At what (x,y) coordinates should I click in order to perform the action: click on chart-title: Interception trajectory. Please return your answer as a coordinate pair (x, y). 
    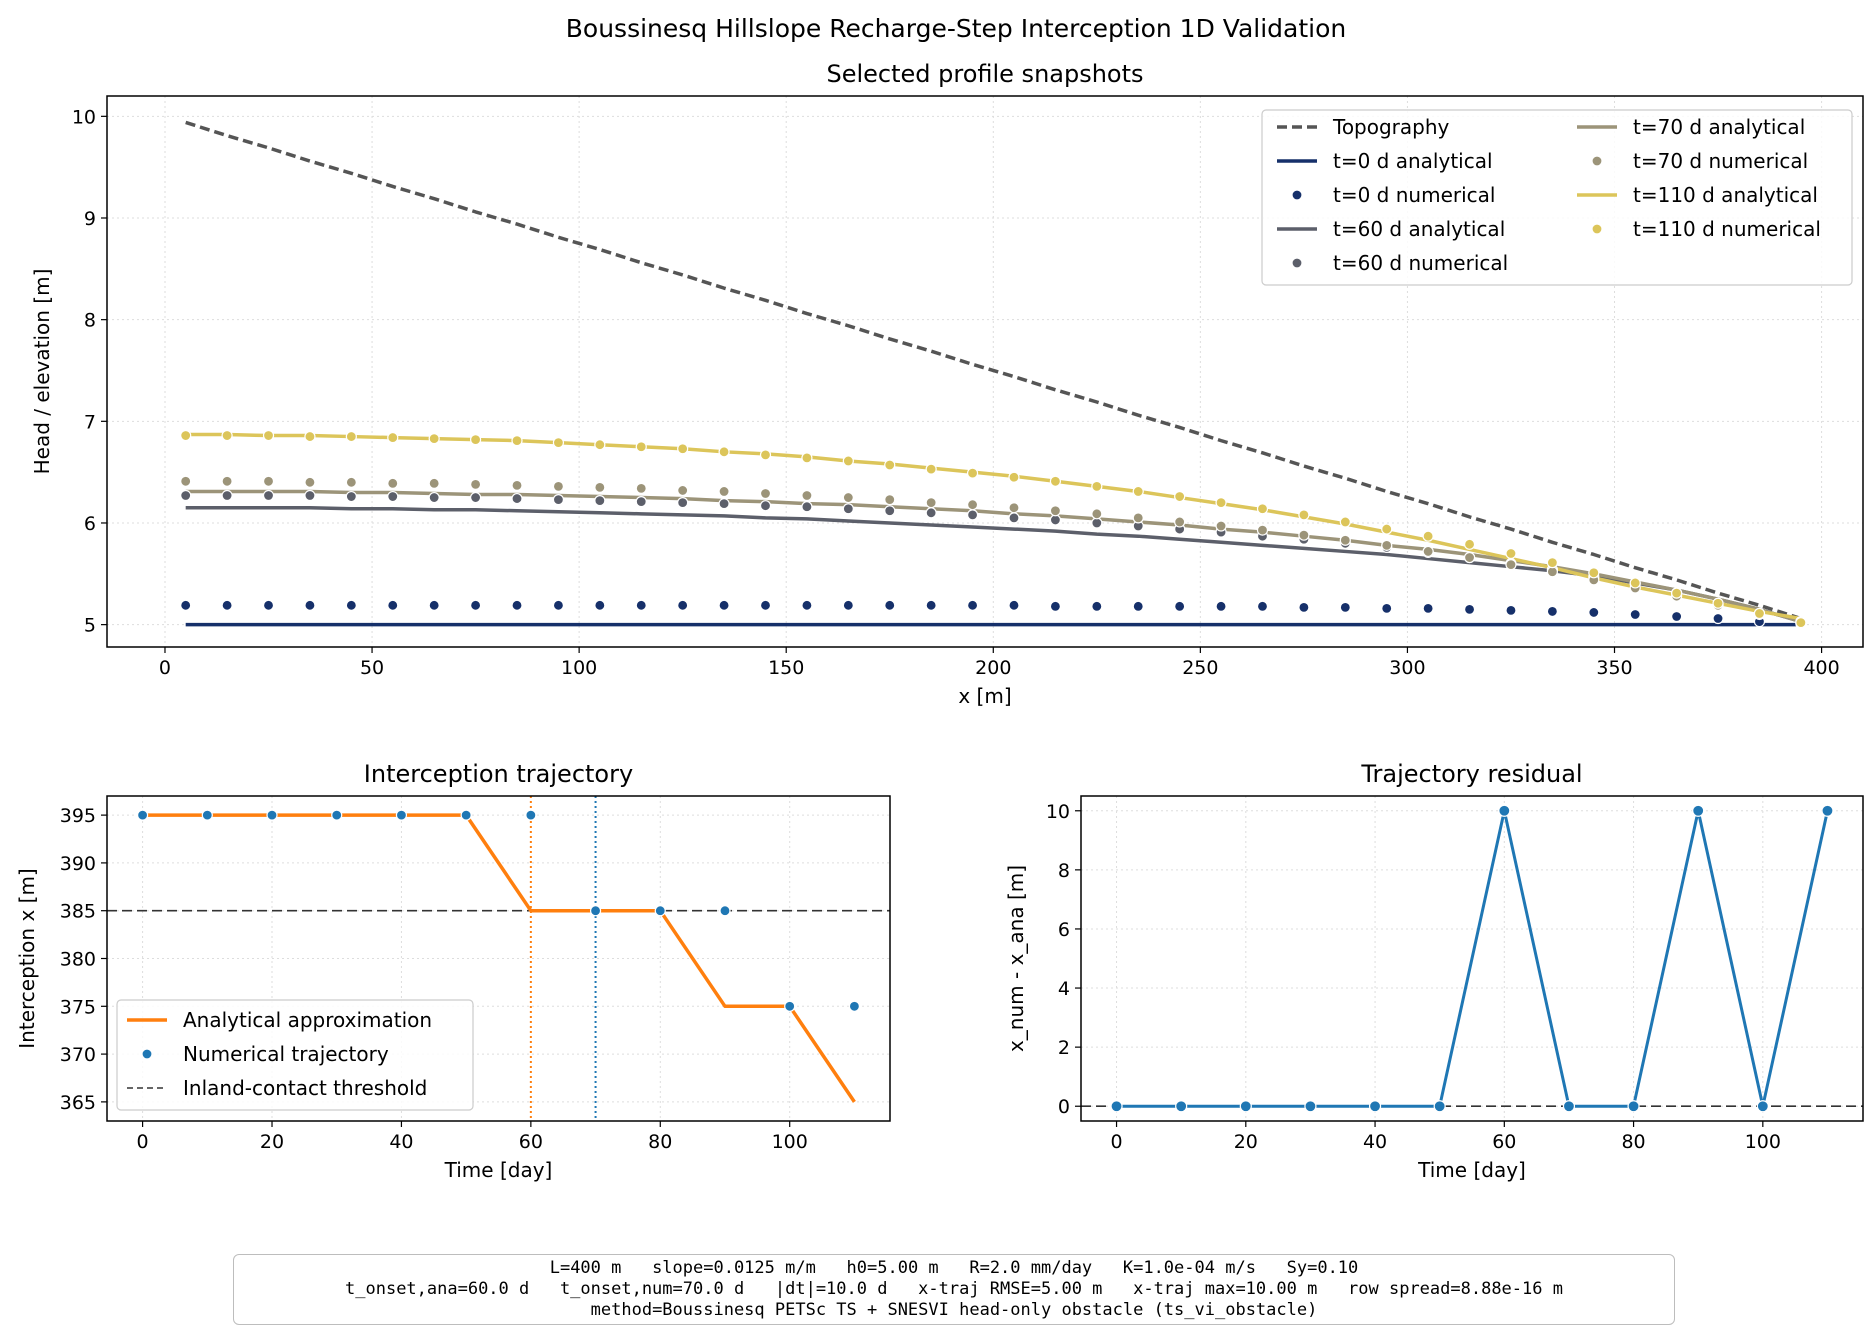
    Looking at the image, I should click on (498, 774).